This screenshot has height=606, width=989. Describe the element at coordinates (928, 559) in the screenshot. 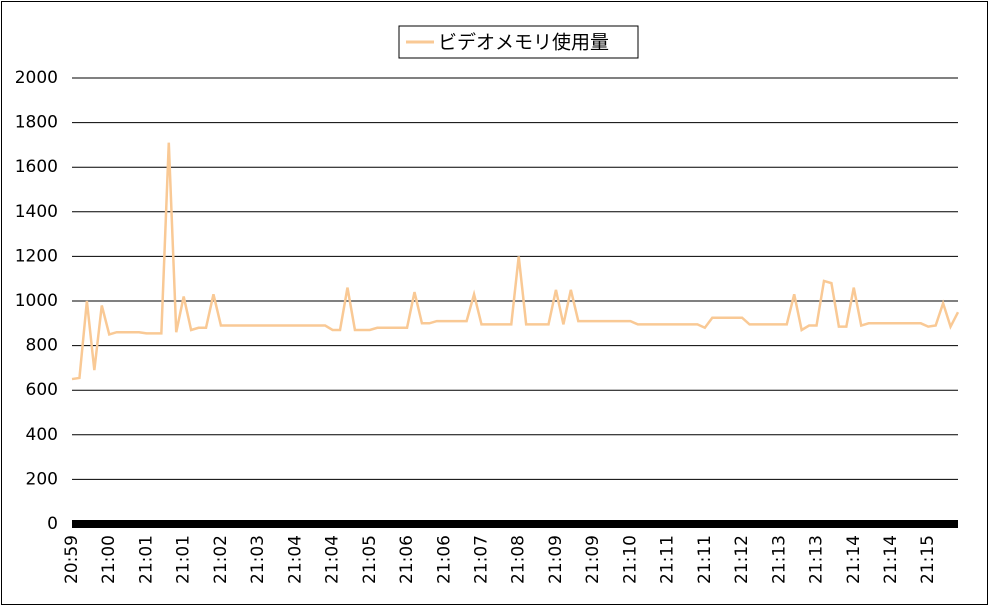

I see `x-tick-label: 21:15` at that location.